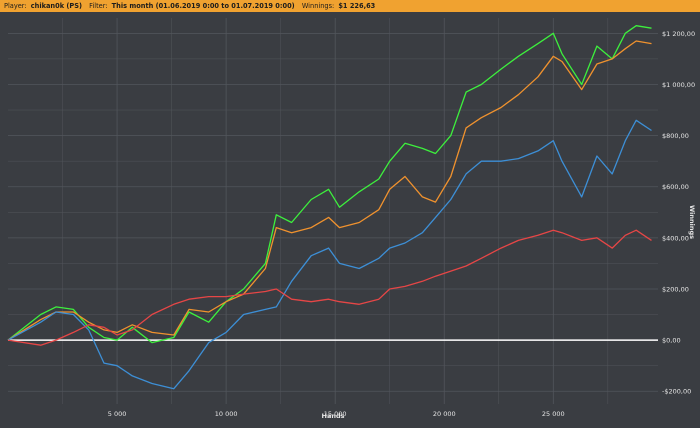 This screenshot has height=428, width=700. I want to click on x-tick-label: 25 000, so click(553, 414).